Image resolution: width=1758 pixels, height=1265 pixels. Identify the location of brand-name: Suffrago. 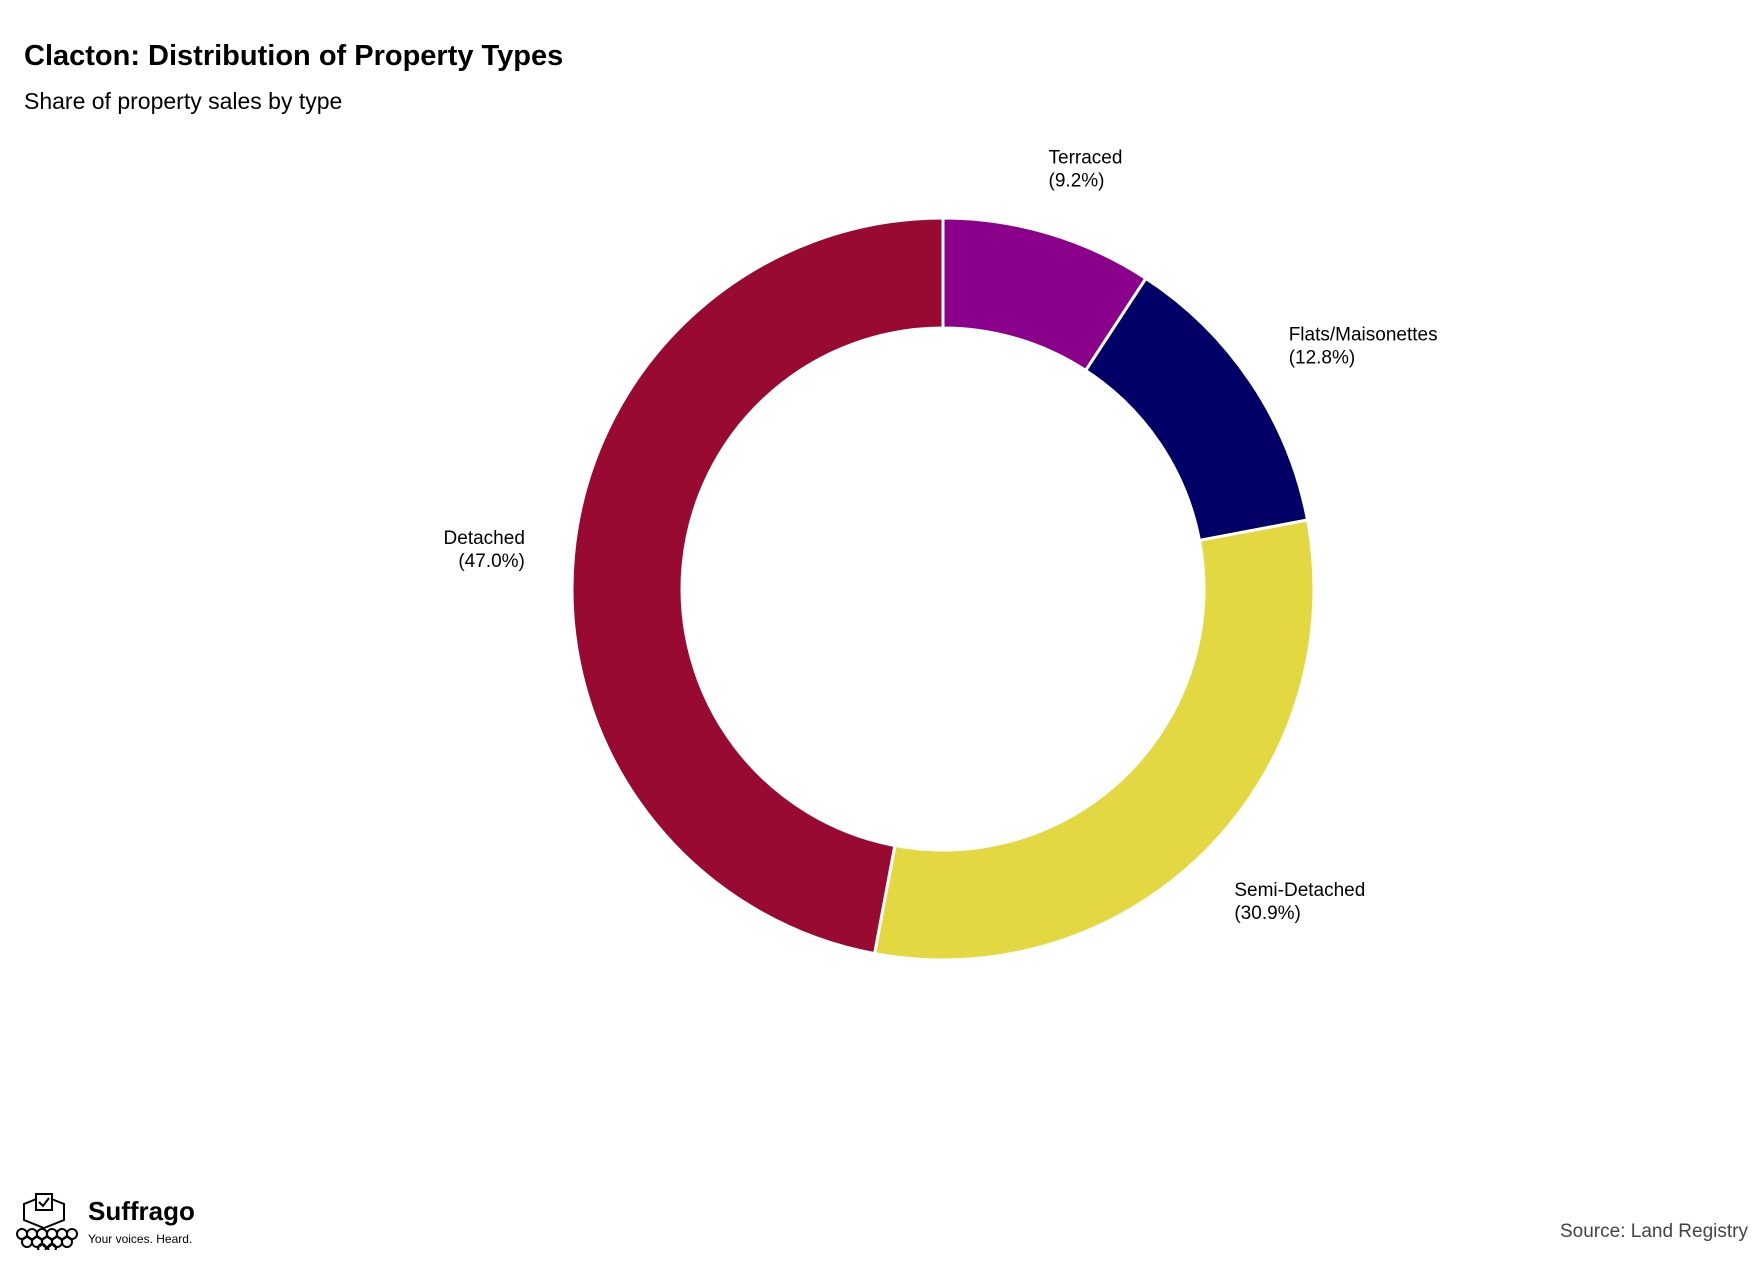
(141, 1211).